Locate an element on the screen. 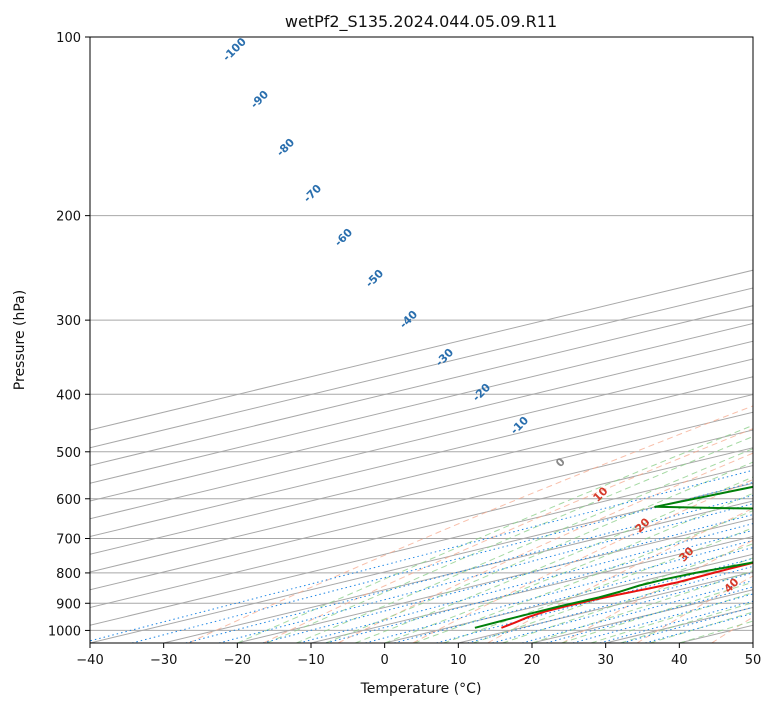 This screenshot has height=708, width=775. dewpoint-profile-line is located at coordinates (613, 557).